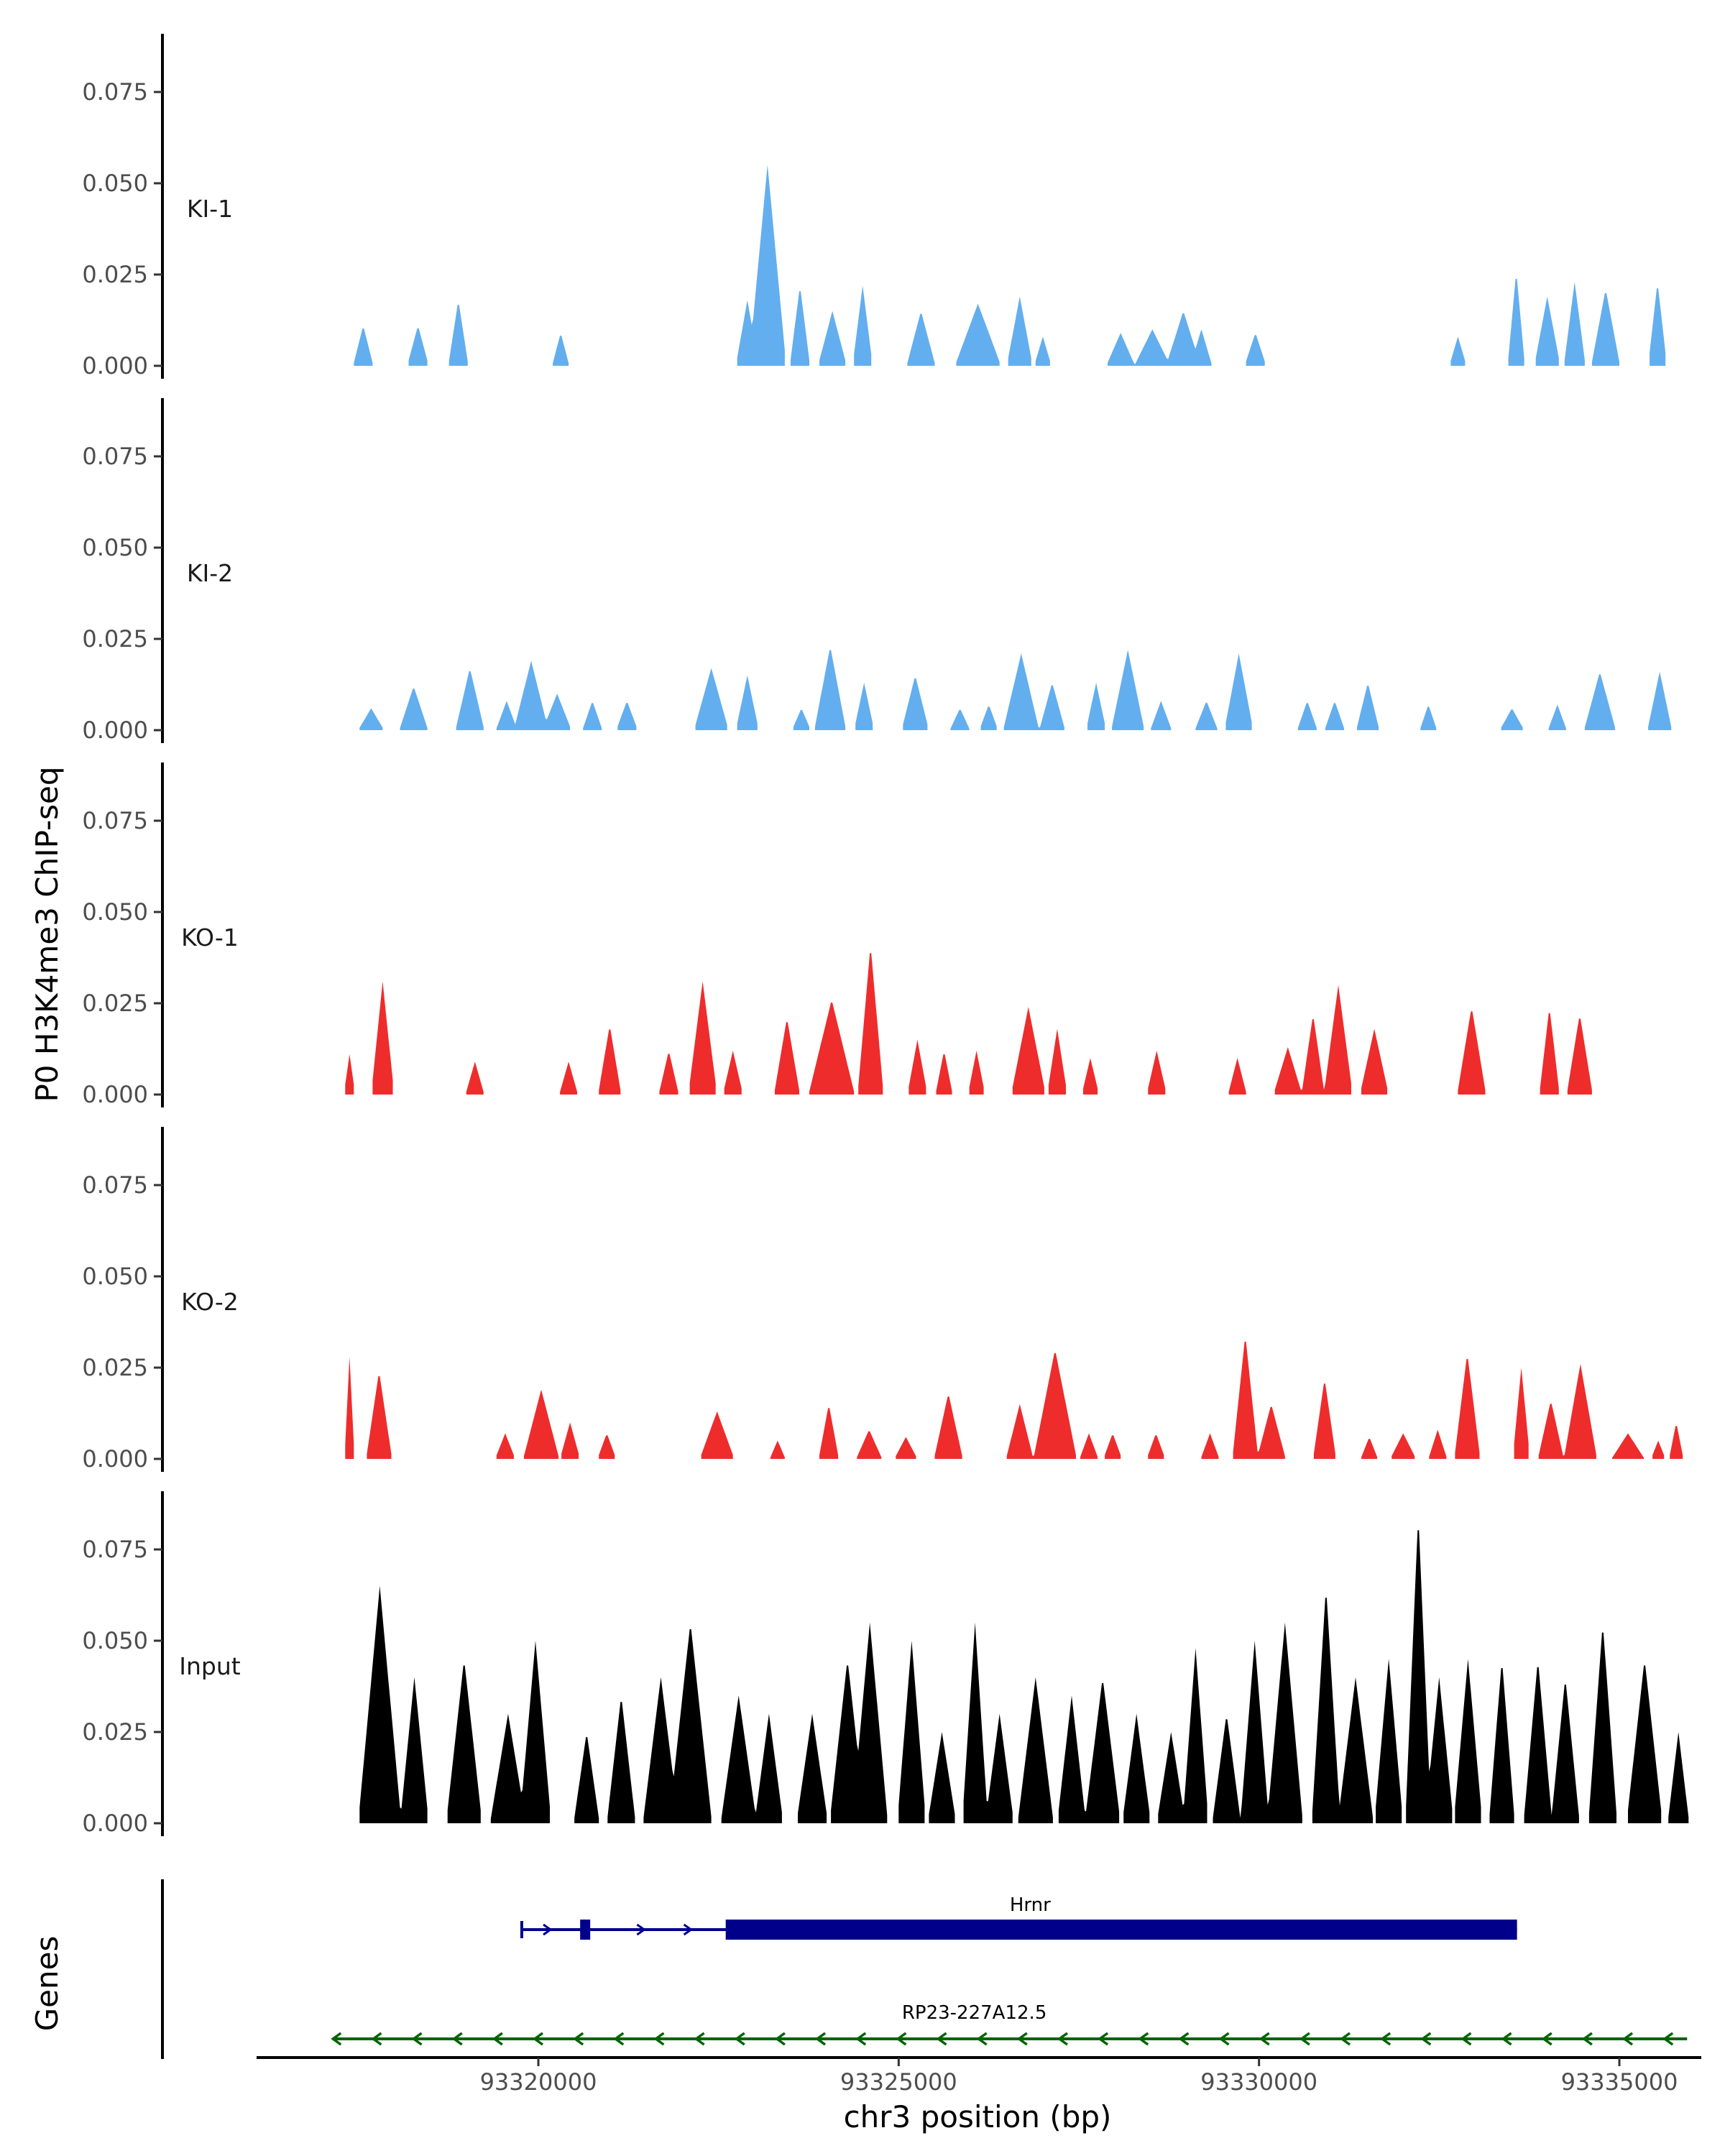  Describe the element at coordinates (1030, 1905) in the screenshot. I see `gene-label-hrnr: Hrnr` at that location.